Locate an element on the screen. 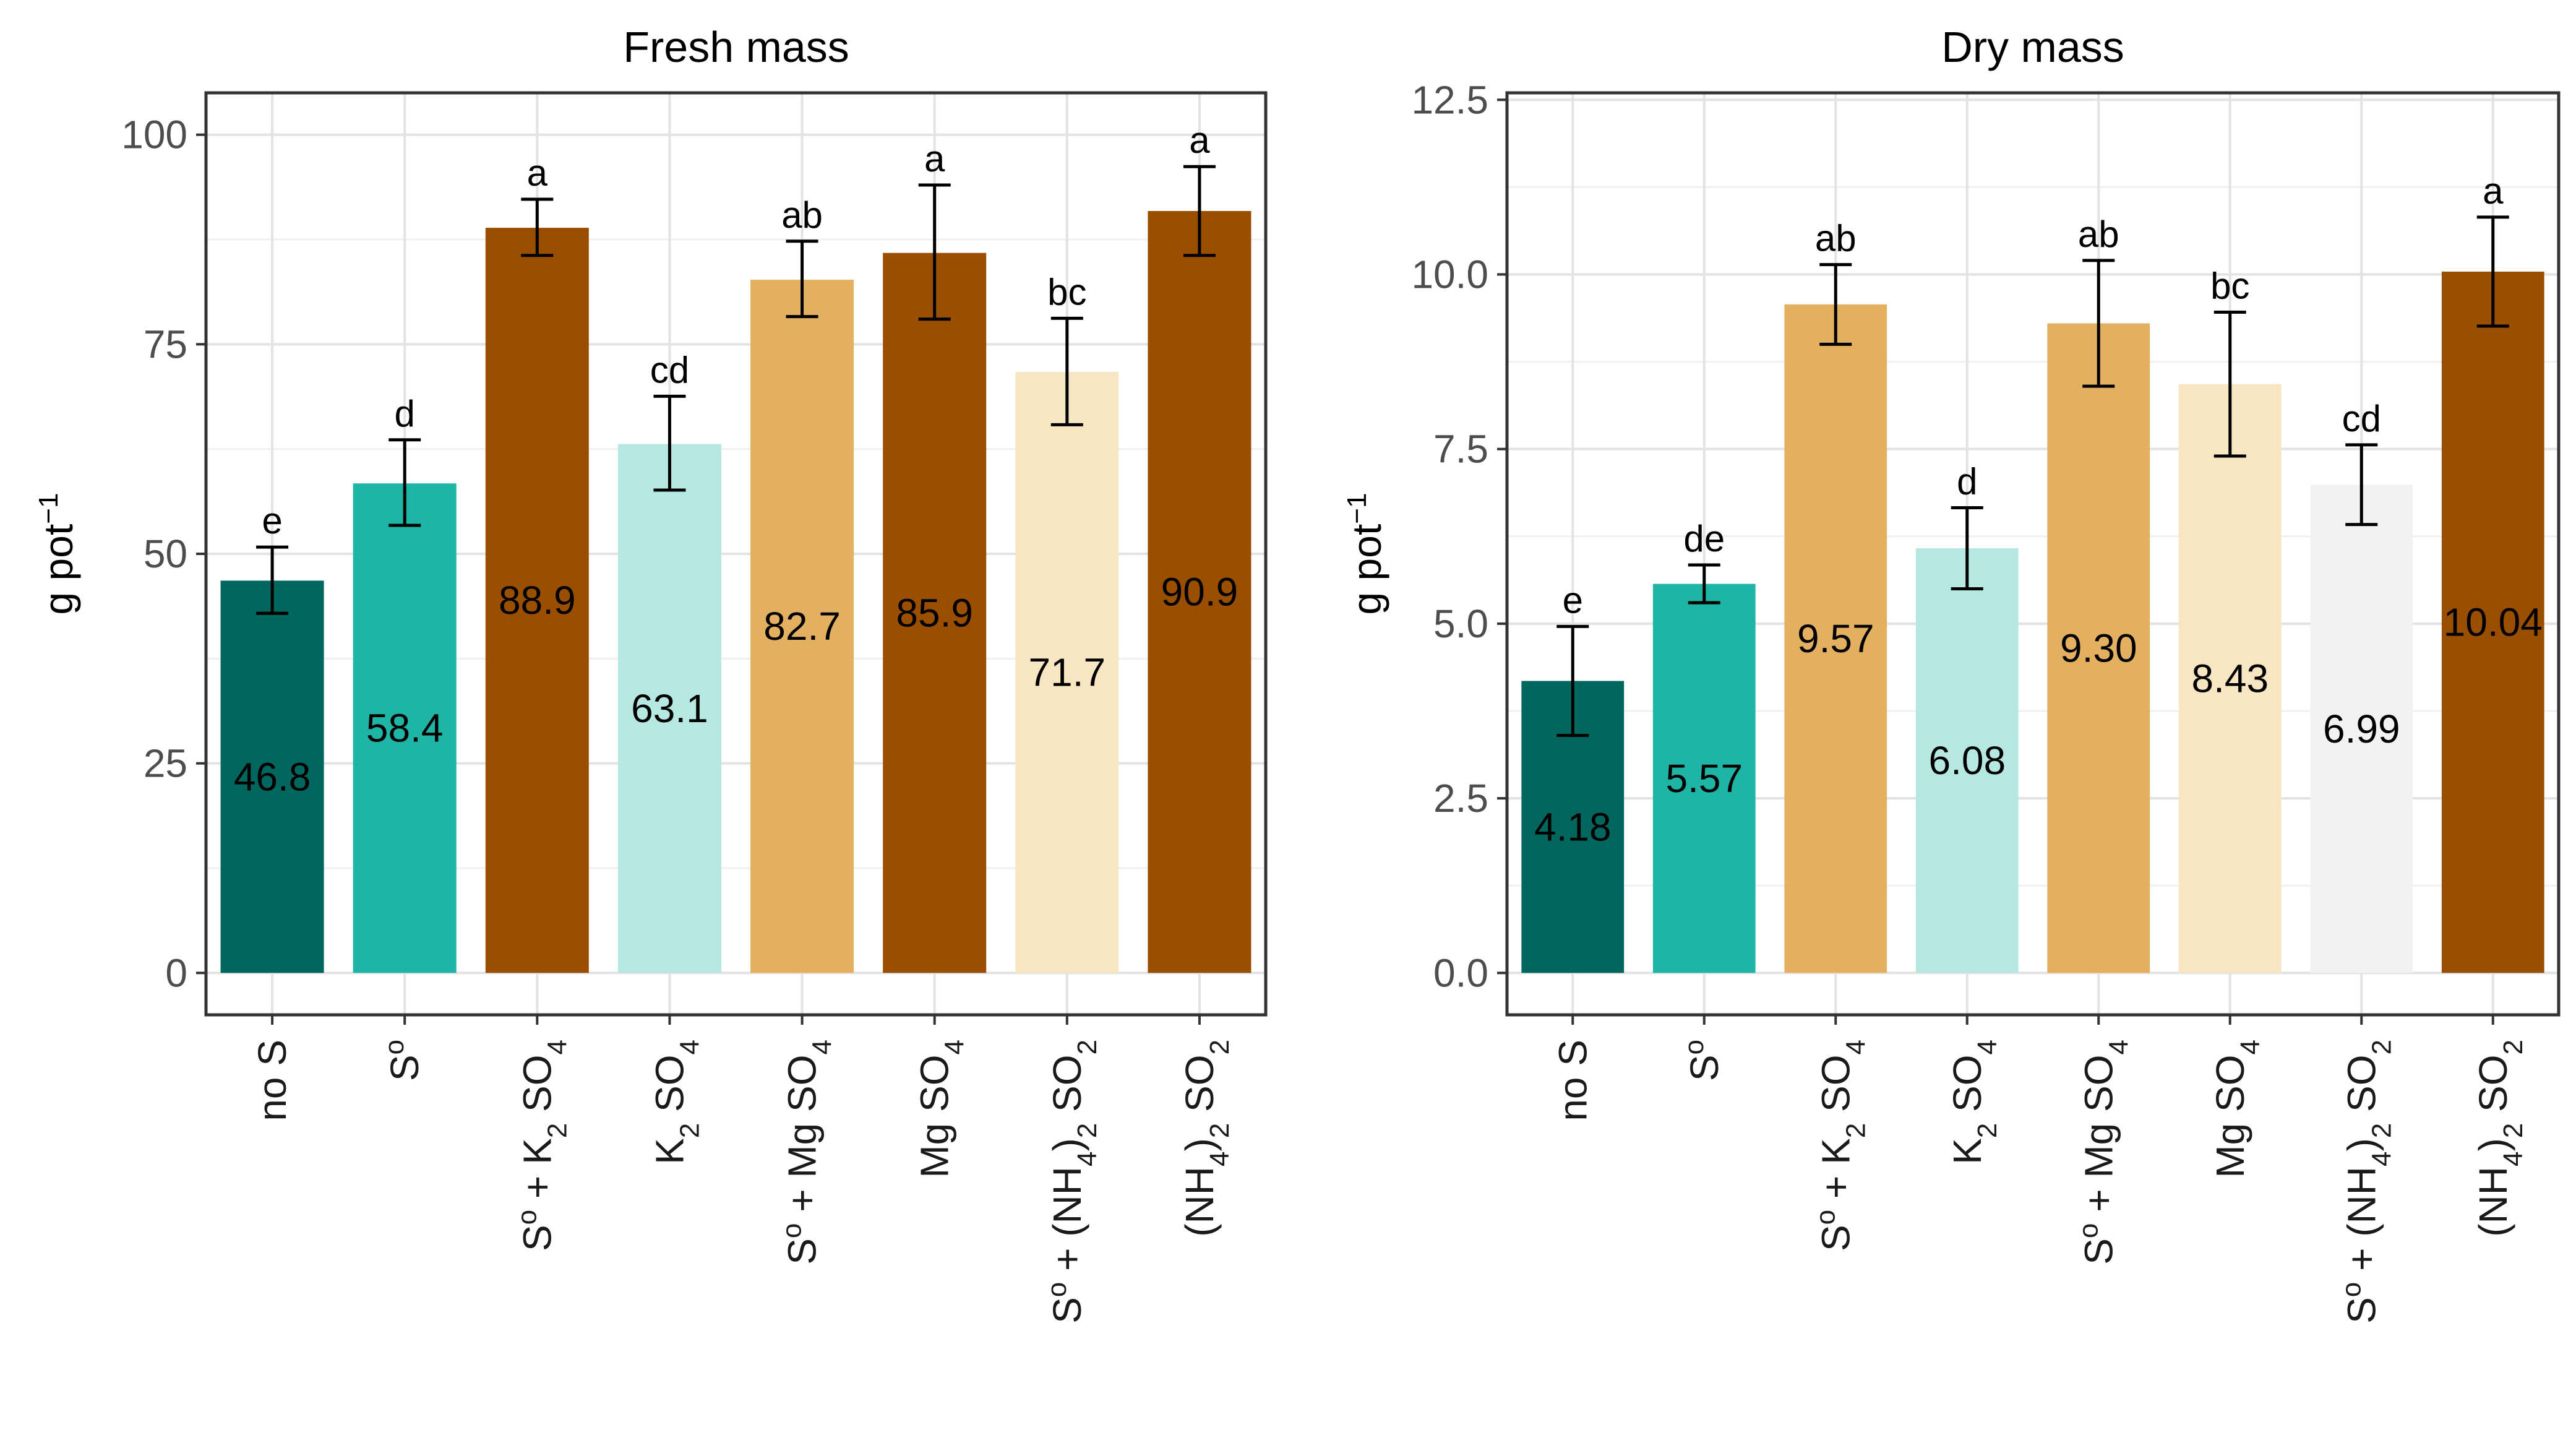 The width and height of the screenshot is (2576, 1435). label-part: Mg SO is located at coordinates (2230, 1116).